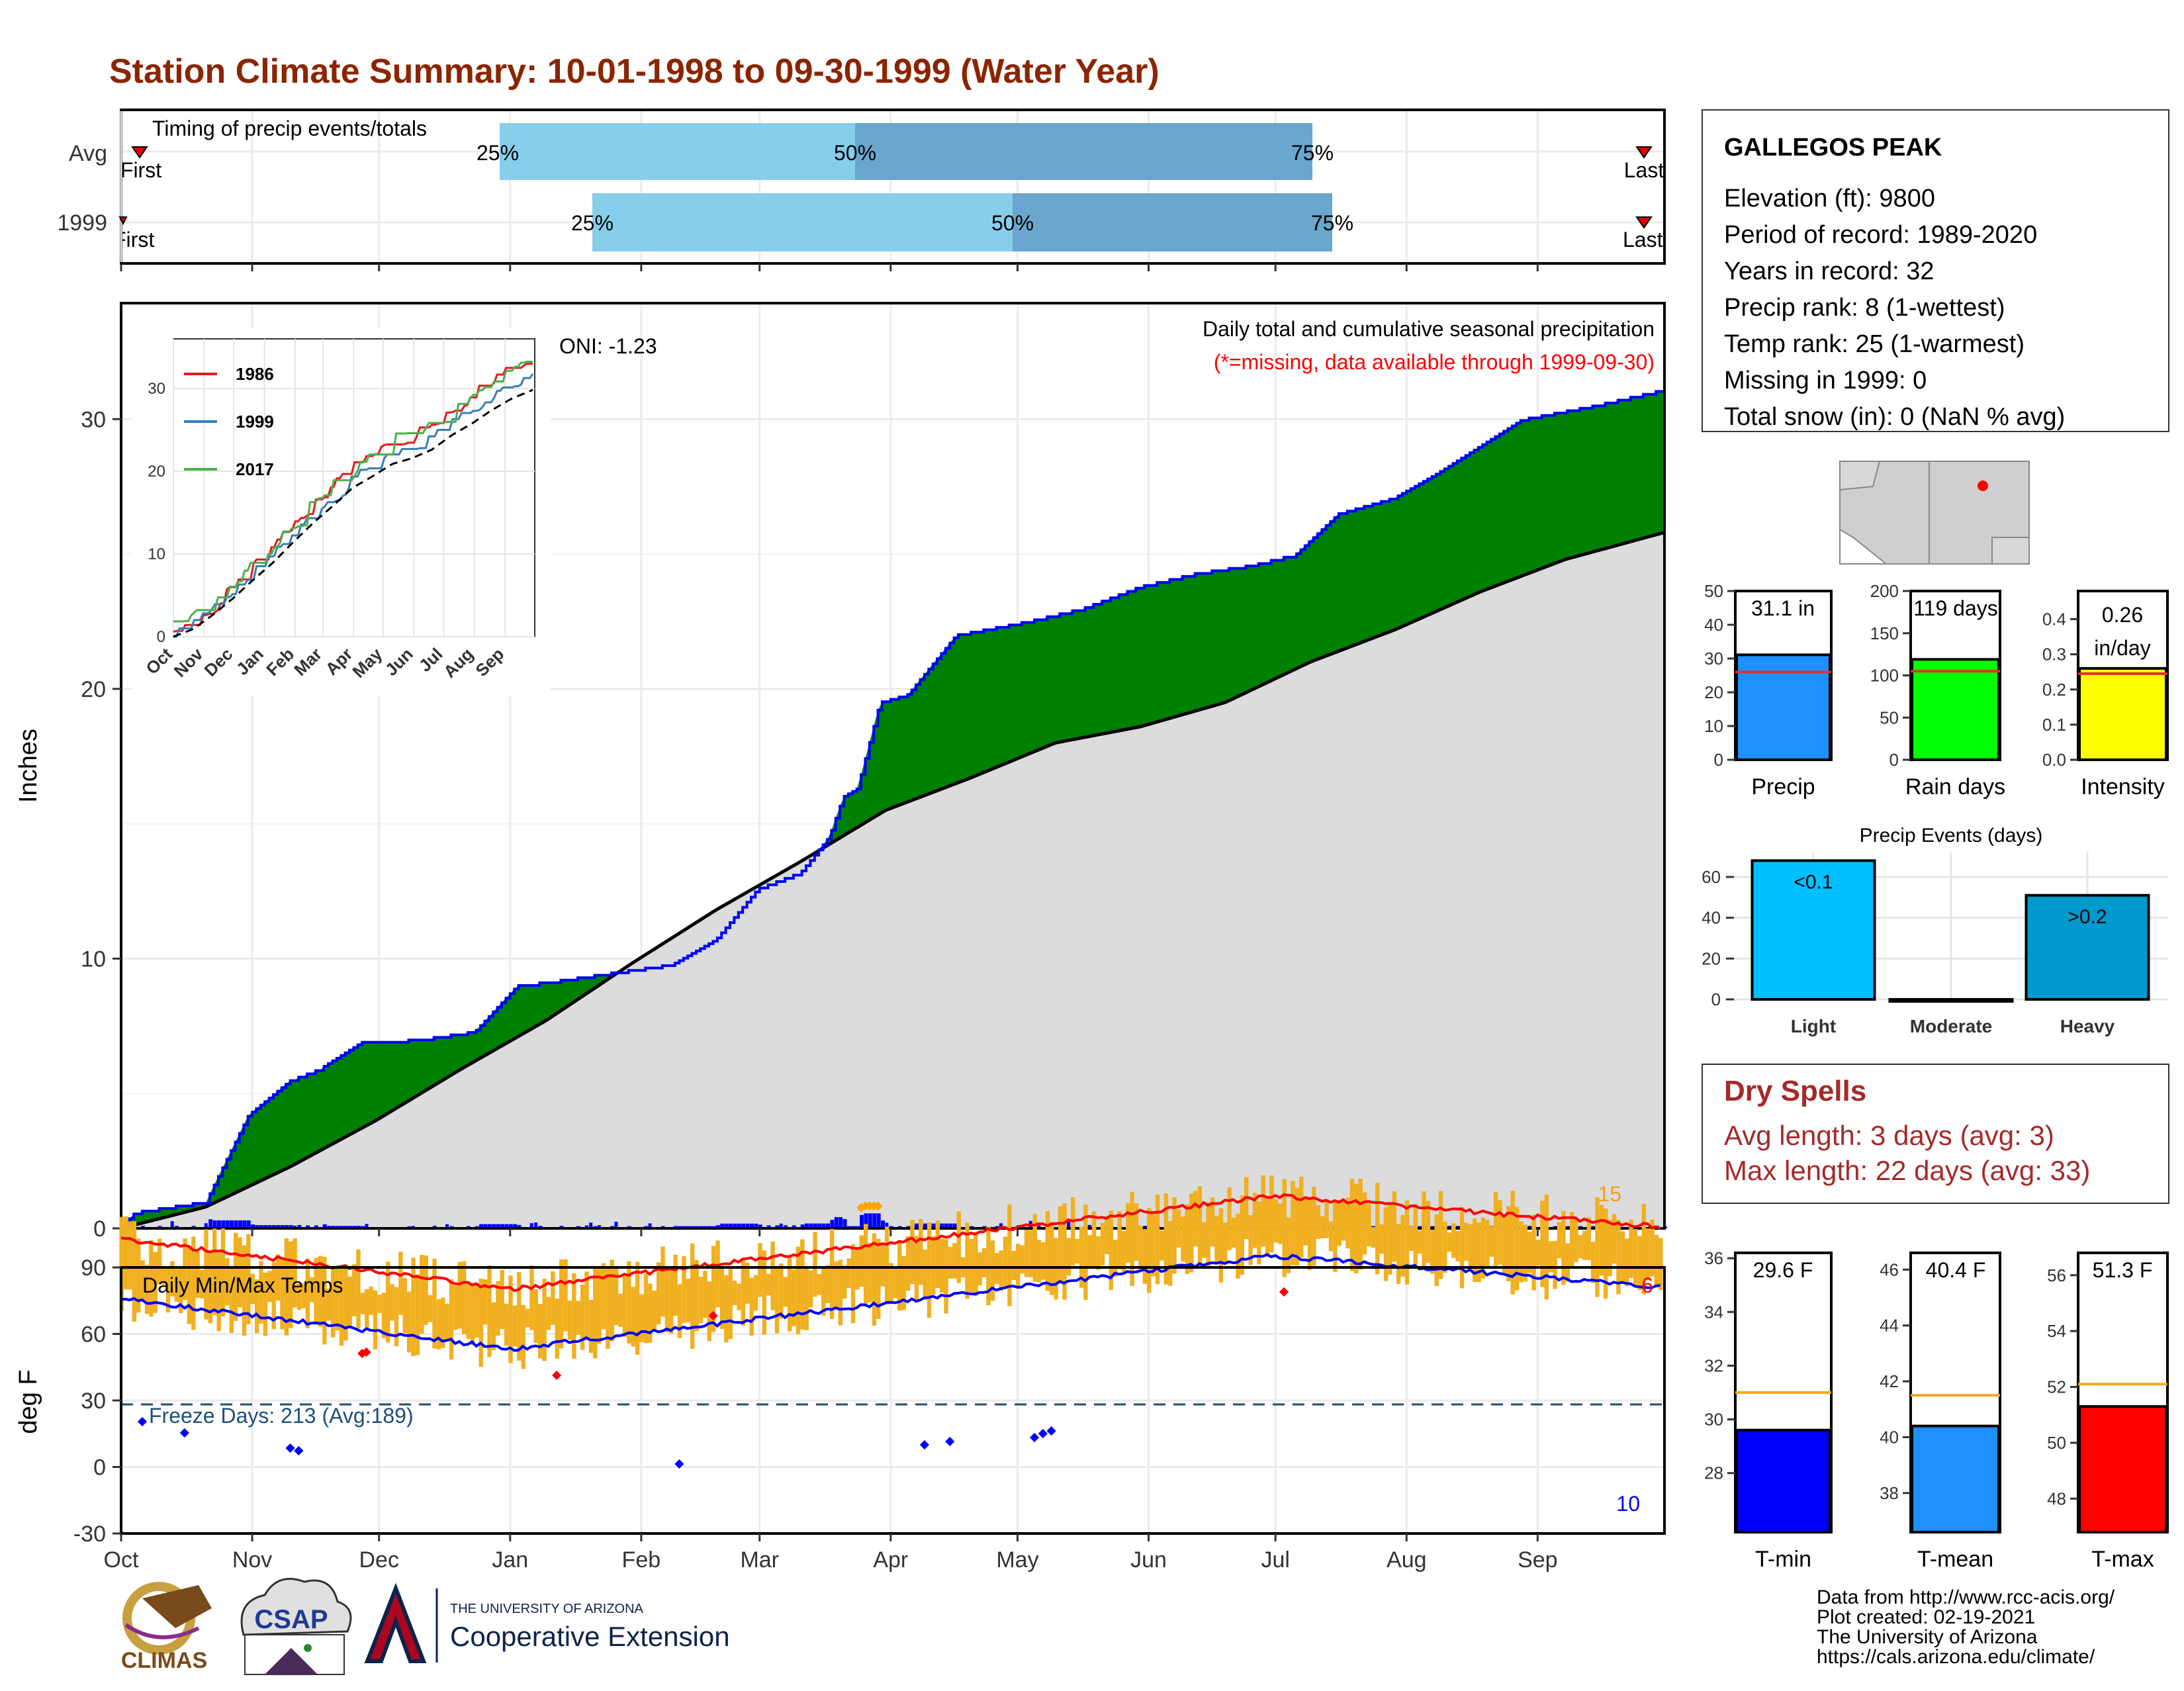 This screenshot has height=1691, width=2184. Describe the element at coordinates (878, 1206) in the screenshot. I see `extreme-precip-marker` at that location.